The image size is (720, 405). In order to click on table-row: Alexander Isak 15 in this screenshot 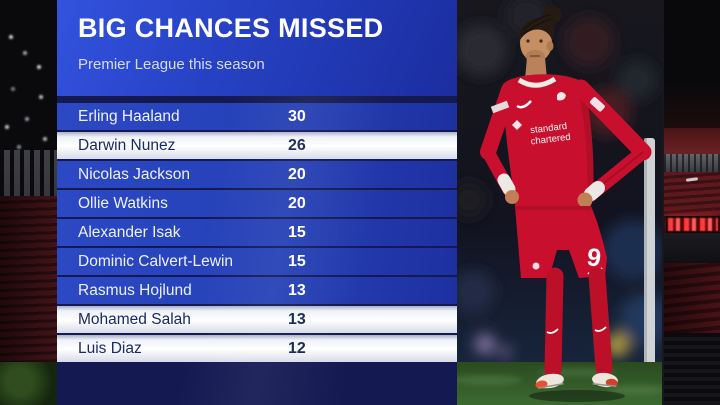, I will do `click(257, 232)`.